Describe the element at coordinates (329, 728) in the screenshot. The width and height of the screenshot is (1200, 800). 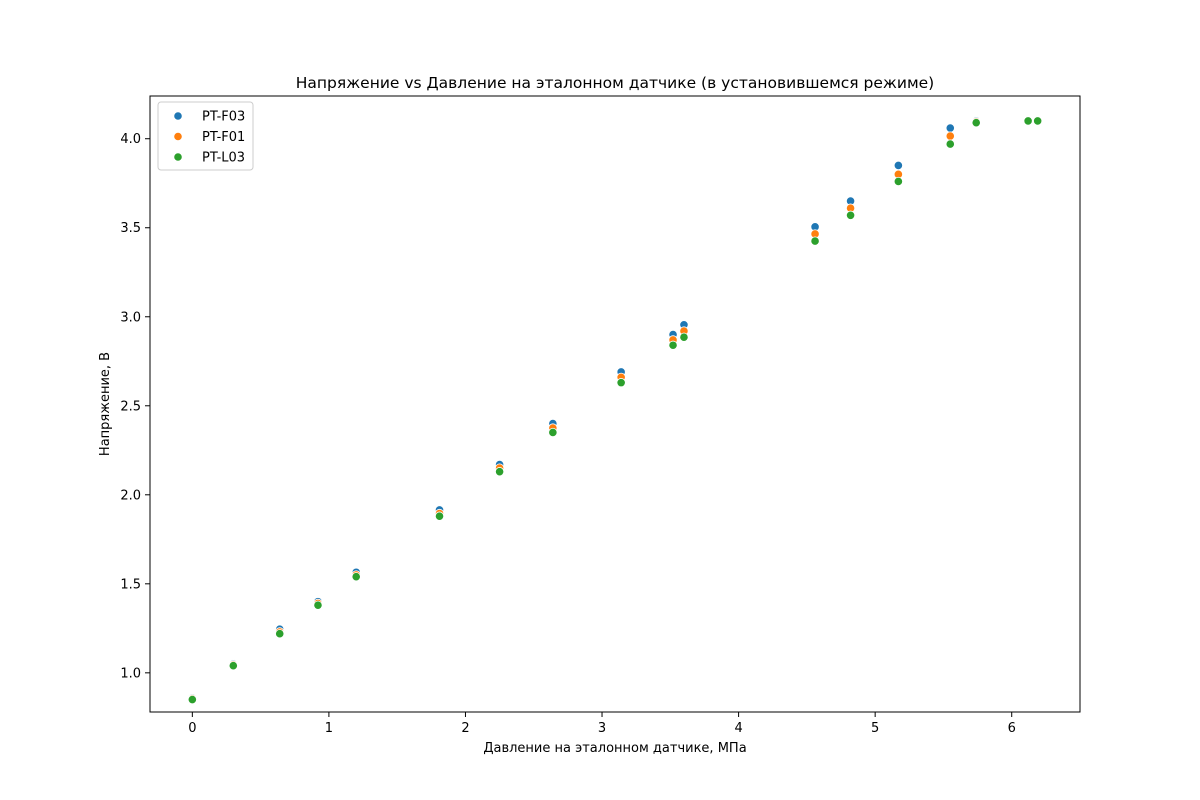
I see `x-tick-label: 1` at that location.